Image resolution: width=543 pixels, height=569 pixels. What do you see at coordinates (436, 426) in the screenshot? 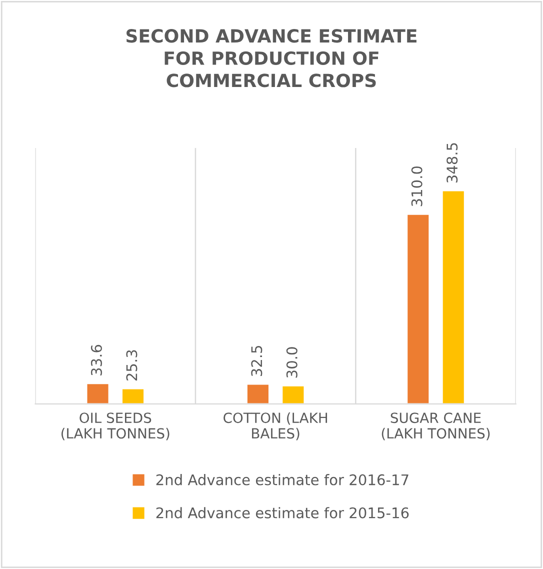
I see `x-tick-label: SUGAR CANE (LAKH TONNES)` at bounding box center [436, 426].